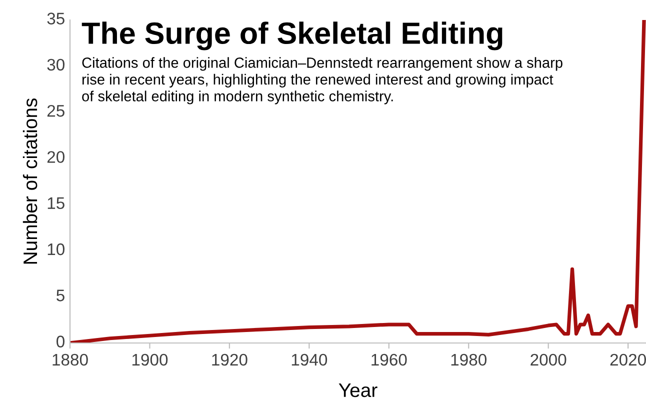  Describe the element at coordinates (389, 360) in the screenshot. I see `x-tick-label: 1960` at that location.